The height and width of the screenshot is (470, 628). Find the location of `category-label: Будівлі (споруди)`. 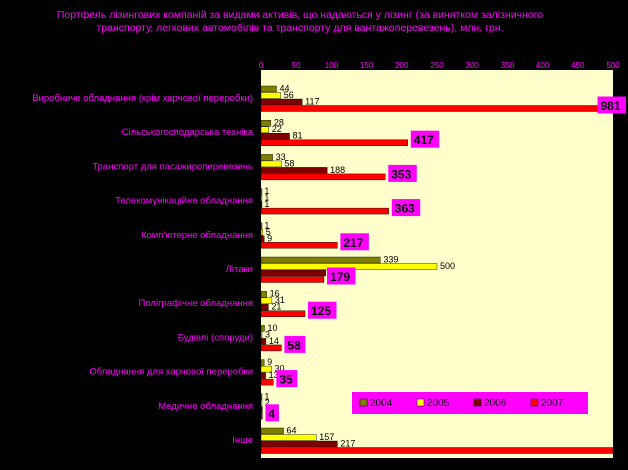

category-label: Будівлі (споруди) is located at coordinates (215, 337).